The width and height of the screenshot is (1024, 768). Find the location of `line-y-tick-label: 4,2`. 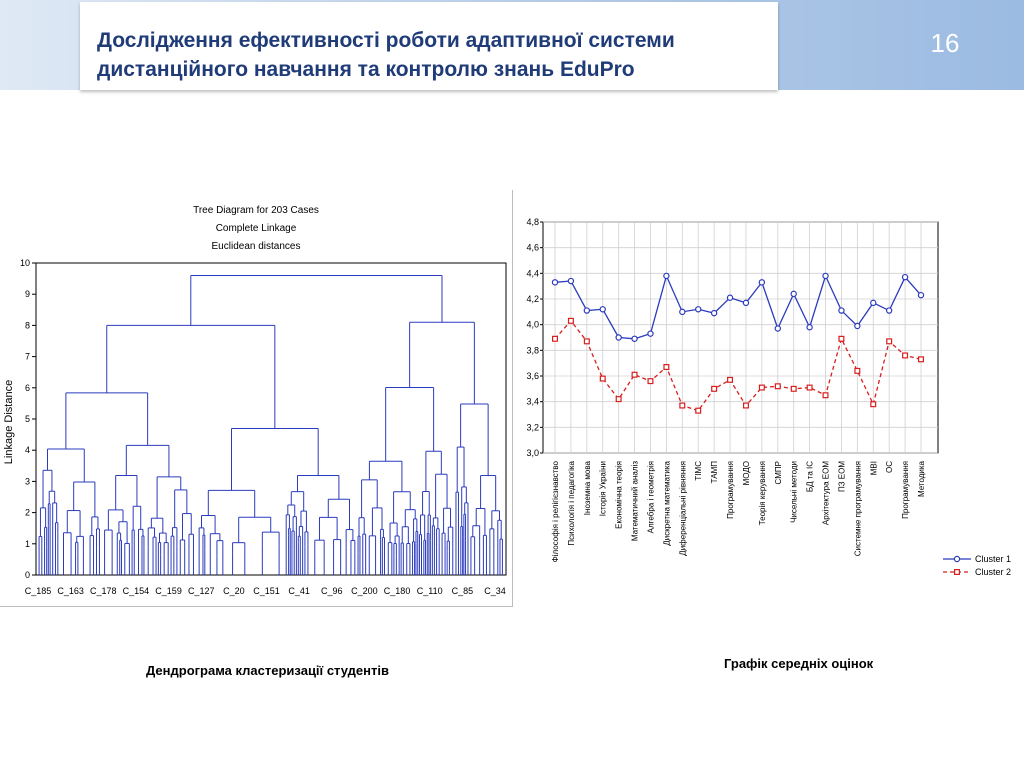

line-y-tick-label: 4,2 is located at coordinates (532, 299).